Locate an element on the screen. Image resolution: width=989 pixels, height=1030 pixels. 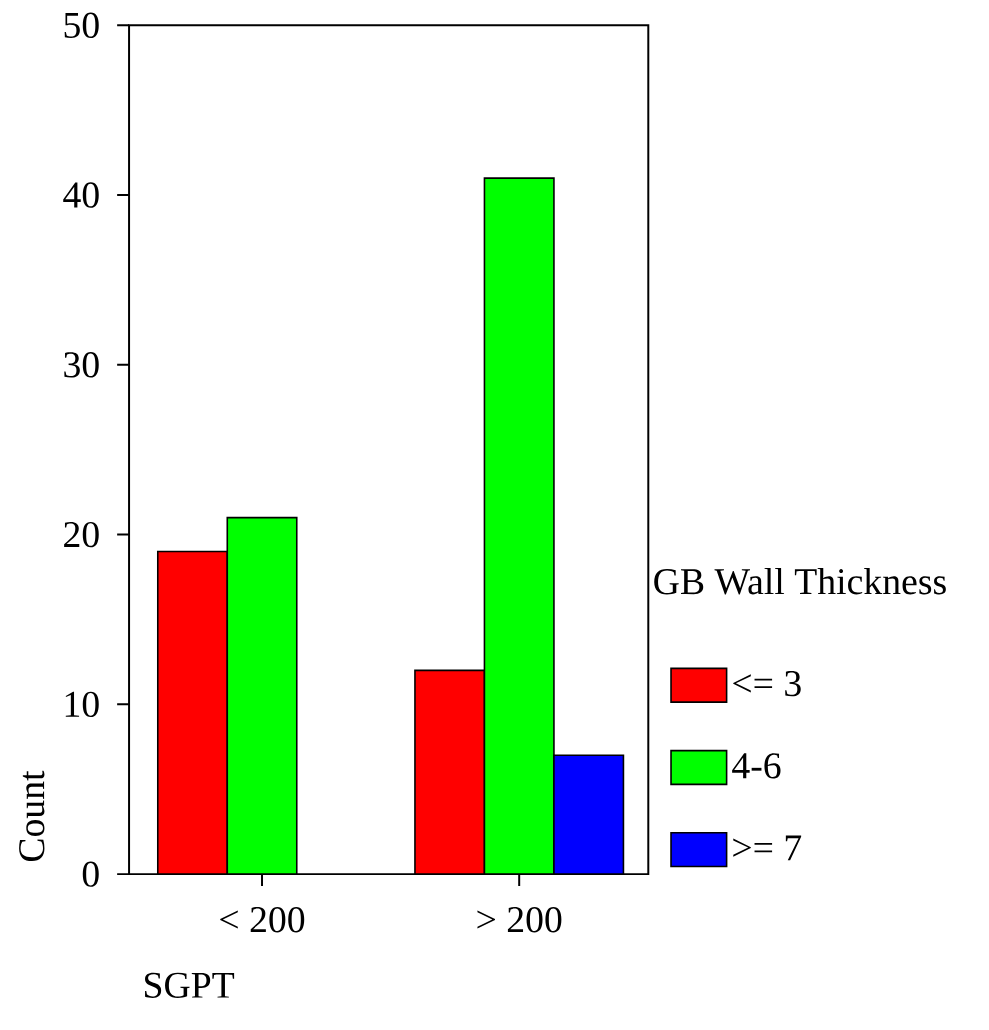
y-tick-label: 0 is located at coordinates (90, 874).